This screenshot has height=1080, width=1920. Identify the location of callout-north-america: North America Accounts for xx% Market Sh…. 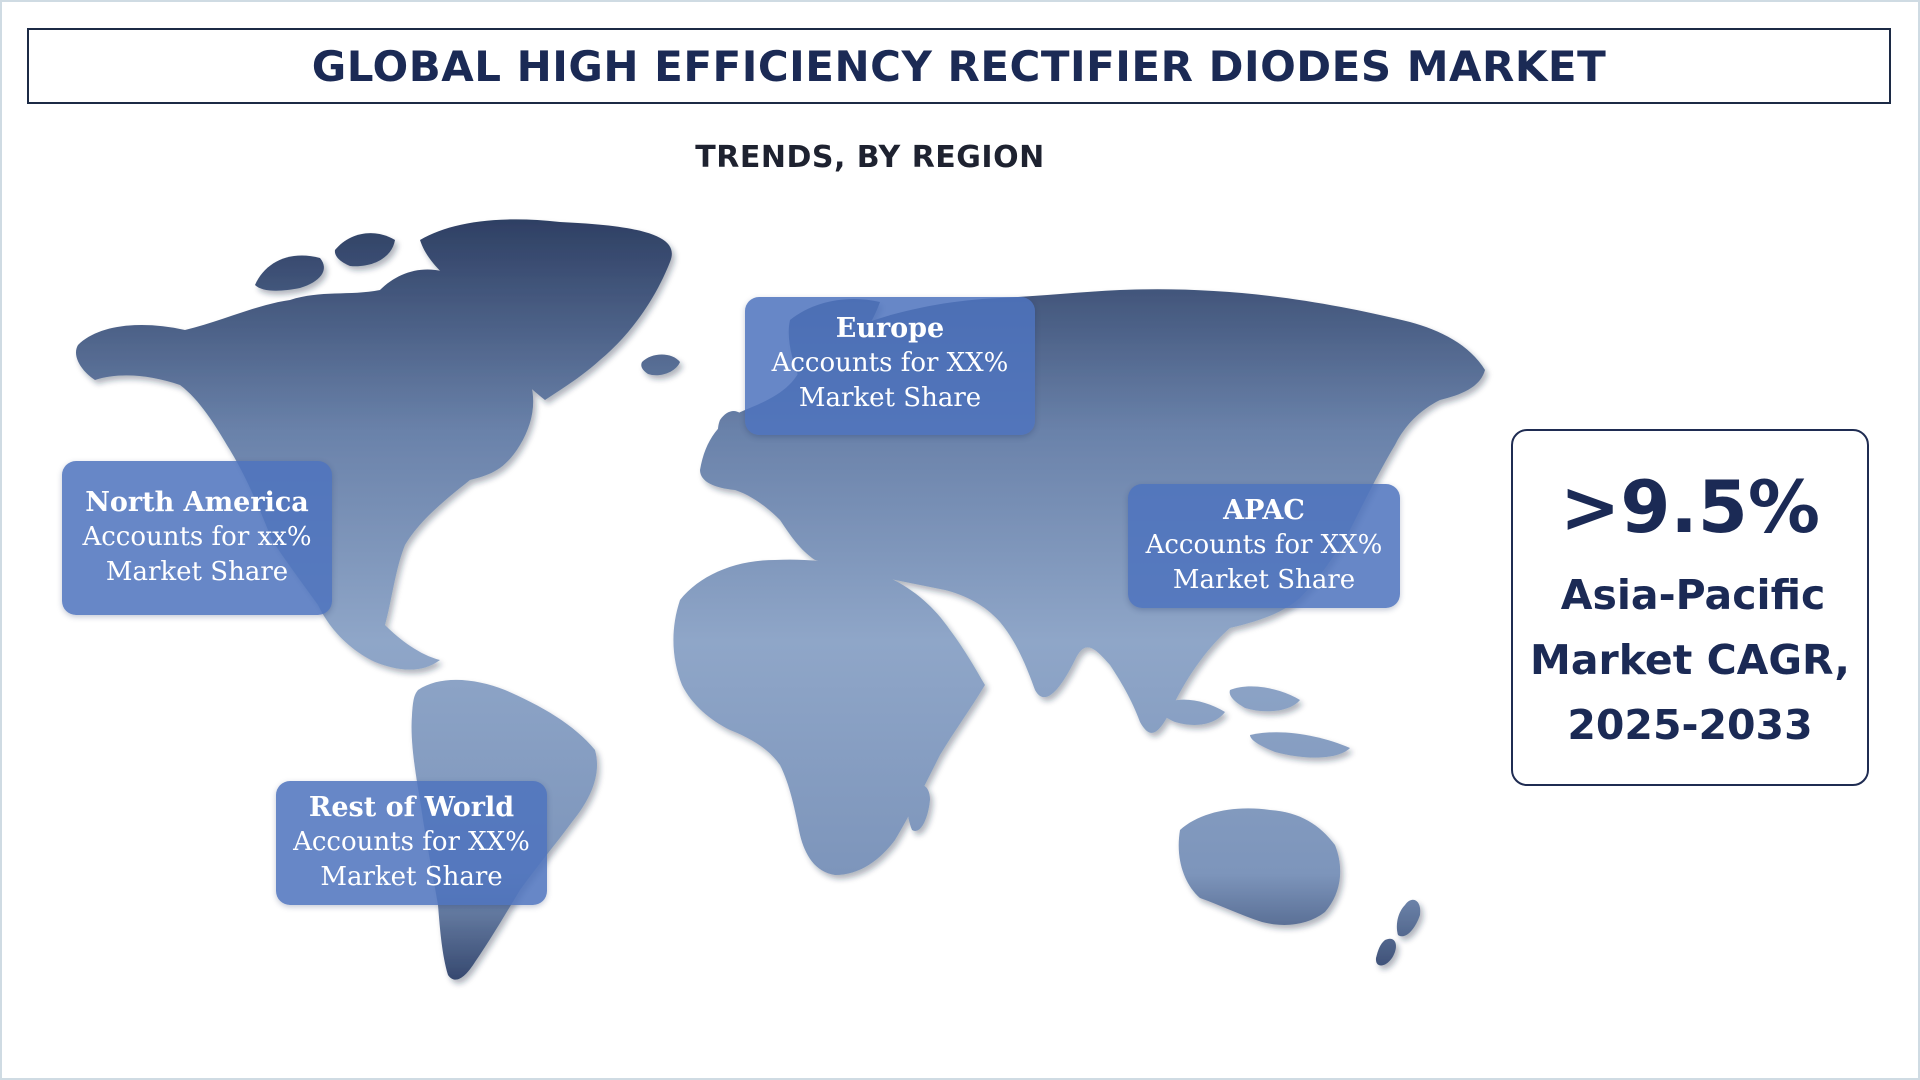
(197, 538).